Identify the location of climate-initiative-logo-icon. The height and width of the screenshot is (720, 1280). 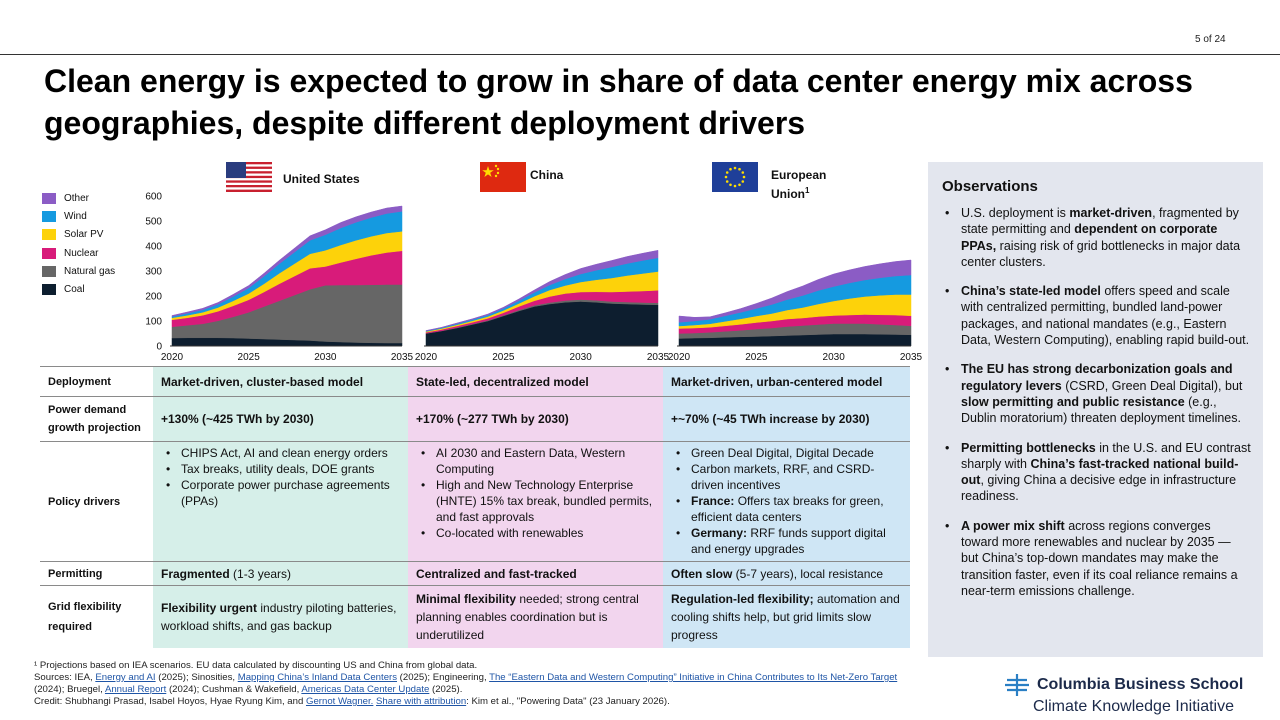
(1017, 685).